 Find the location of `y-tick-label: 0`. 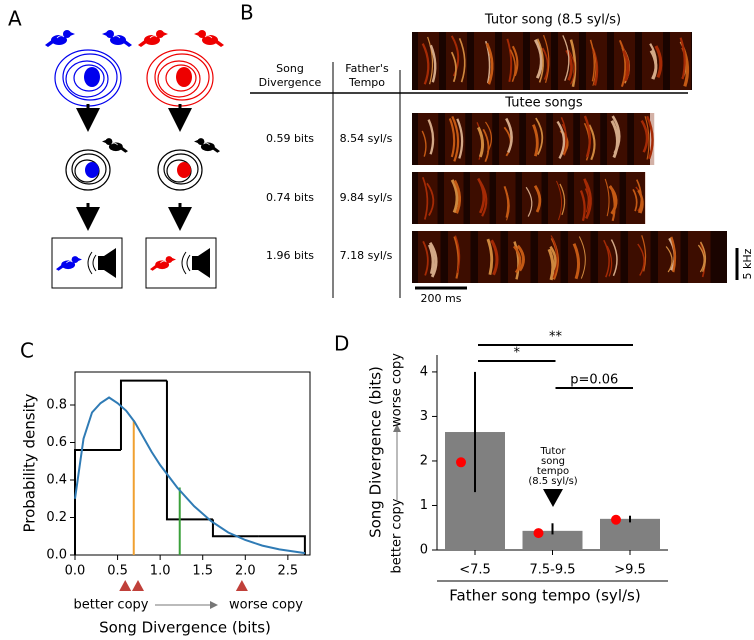

y-tick-label: 0 is located at coordinates (424, 550).